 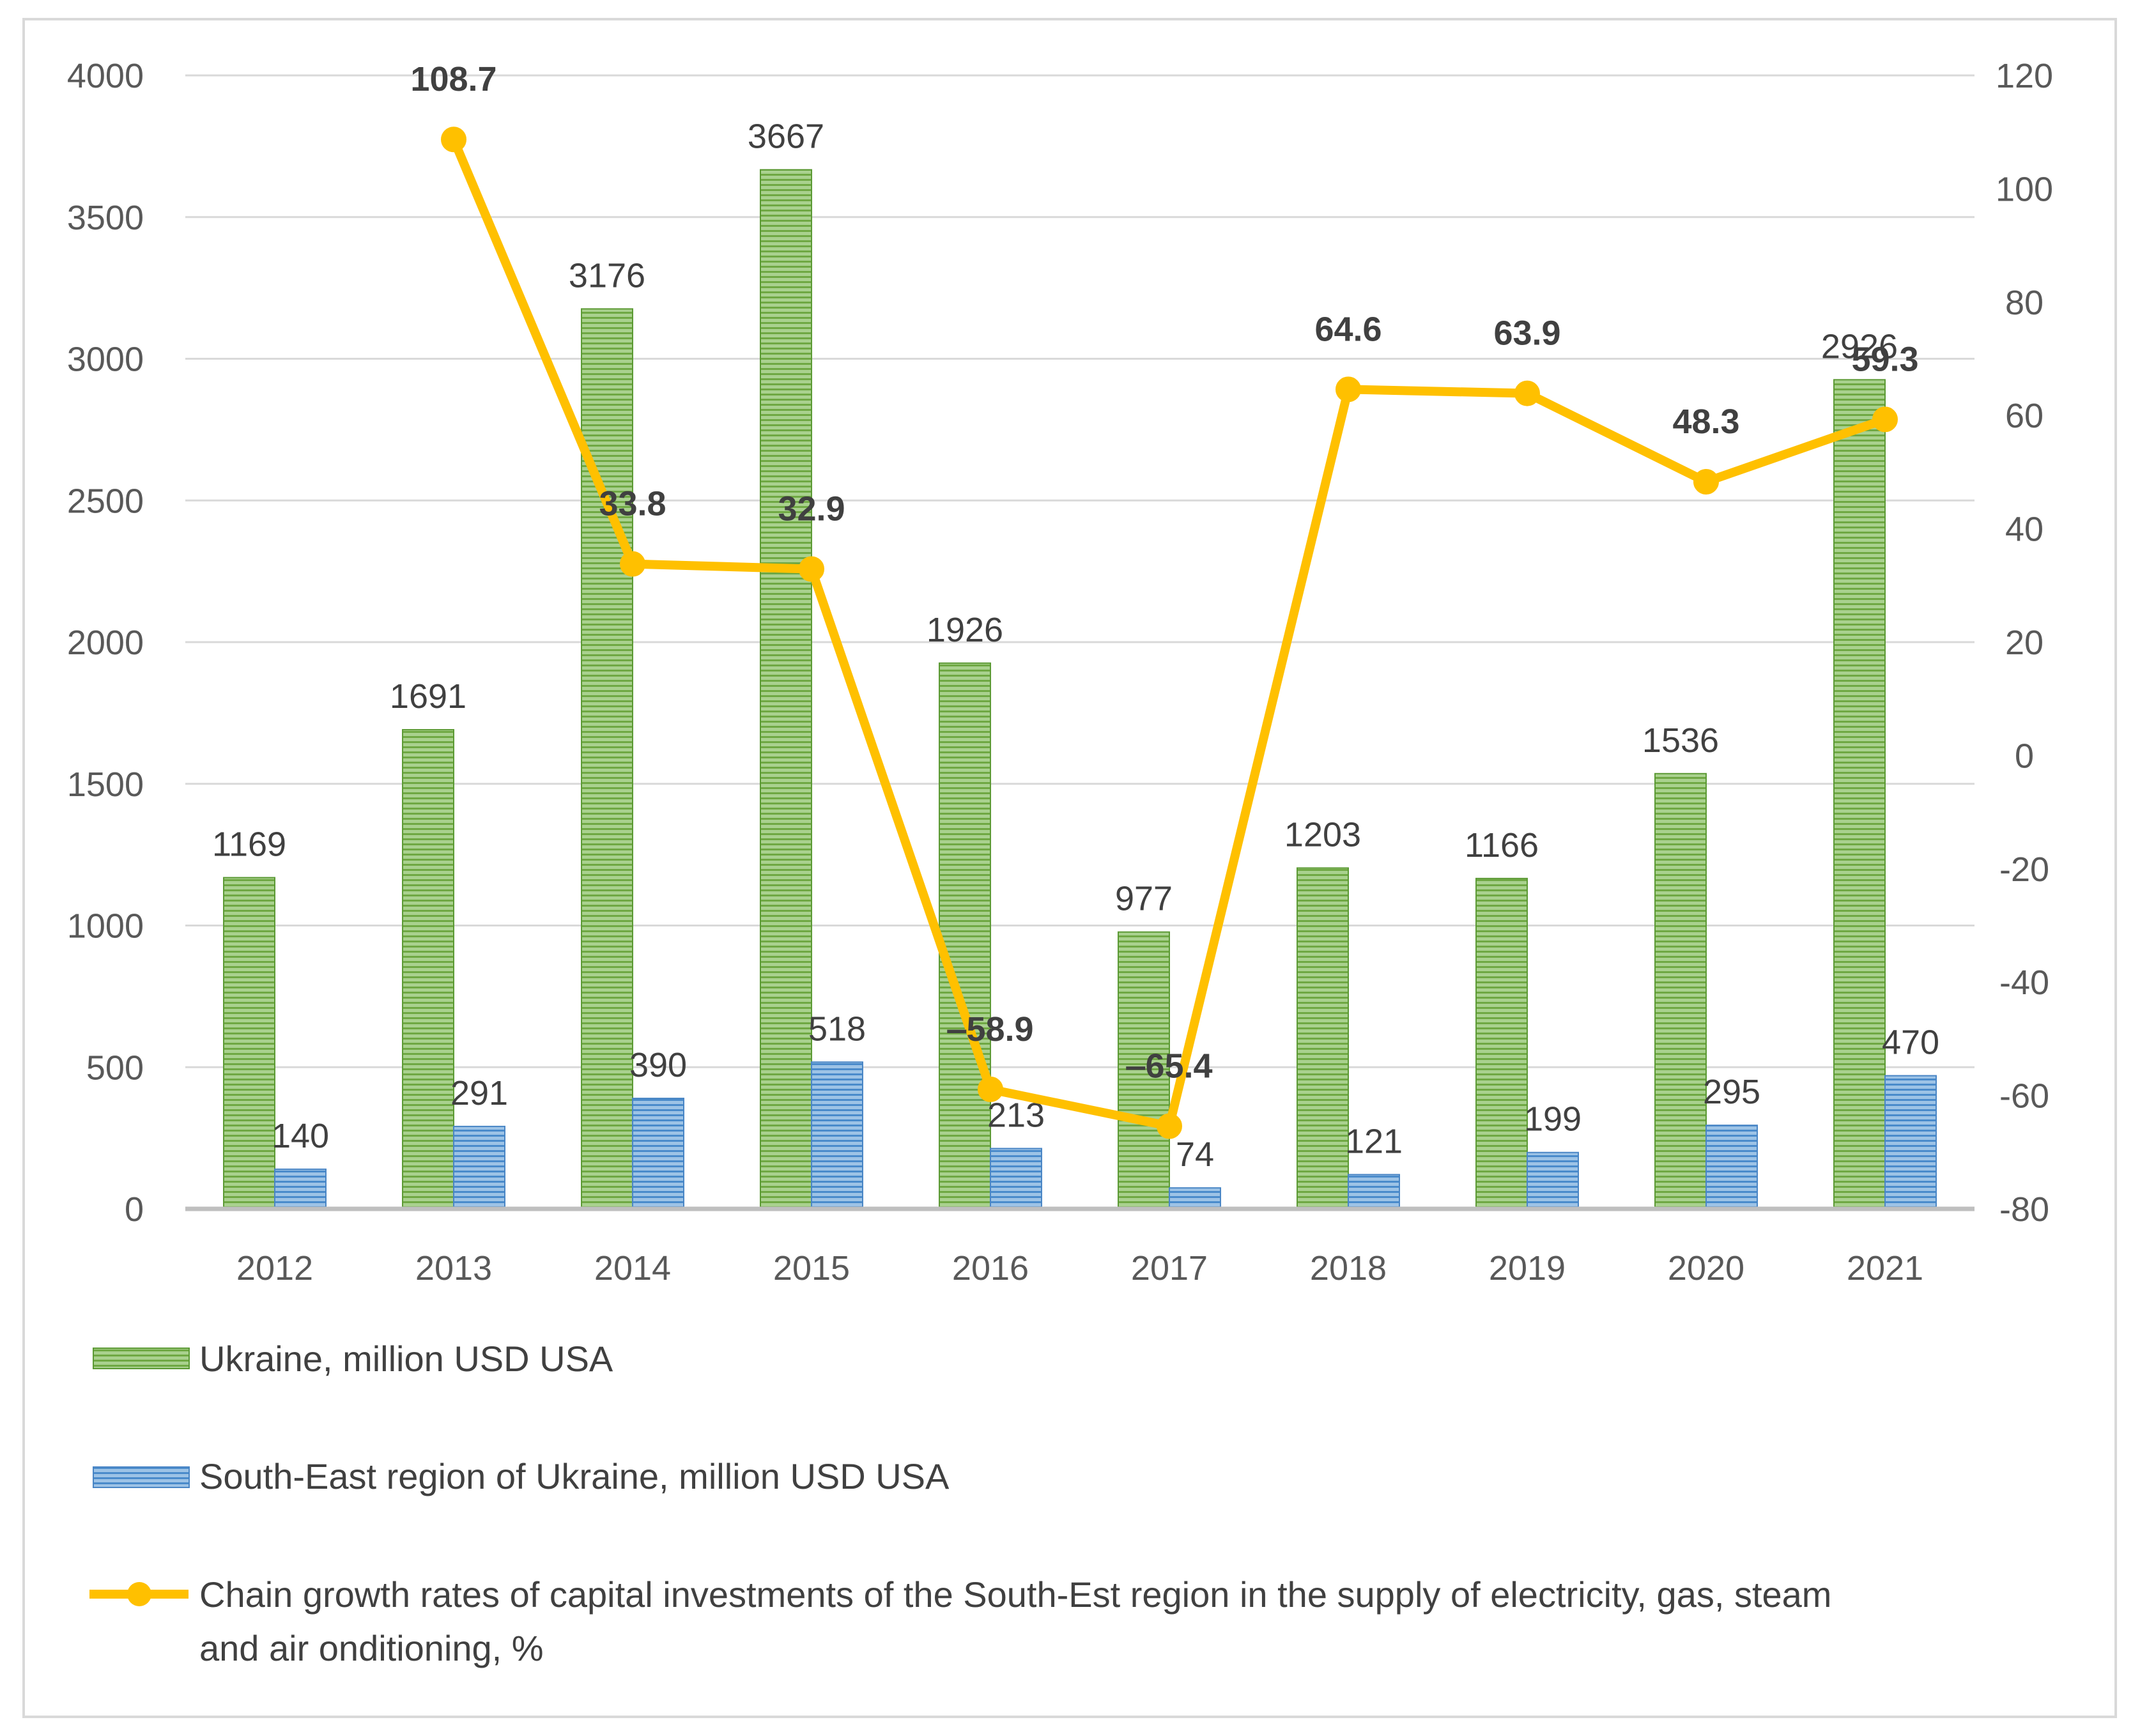 I want to click on legend-label-ukraine: Ukraine, million USD USA, so click(x=406, y=1359).